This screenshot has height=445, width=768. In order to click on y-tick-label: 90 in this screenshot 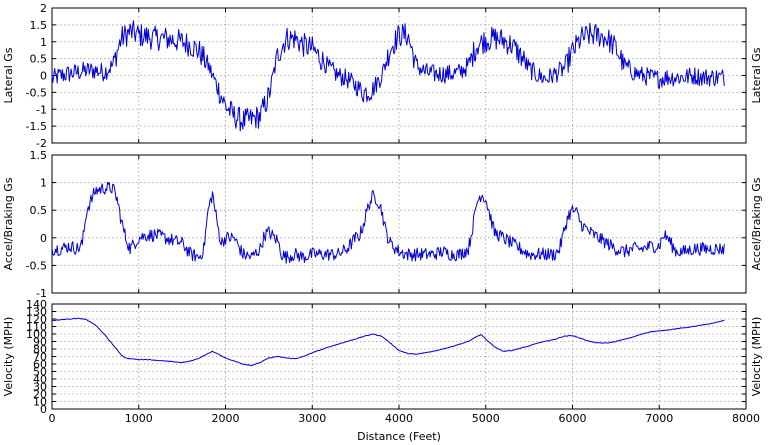, I will do `click(40, 342)`.